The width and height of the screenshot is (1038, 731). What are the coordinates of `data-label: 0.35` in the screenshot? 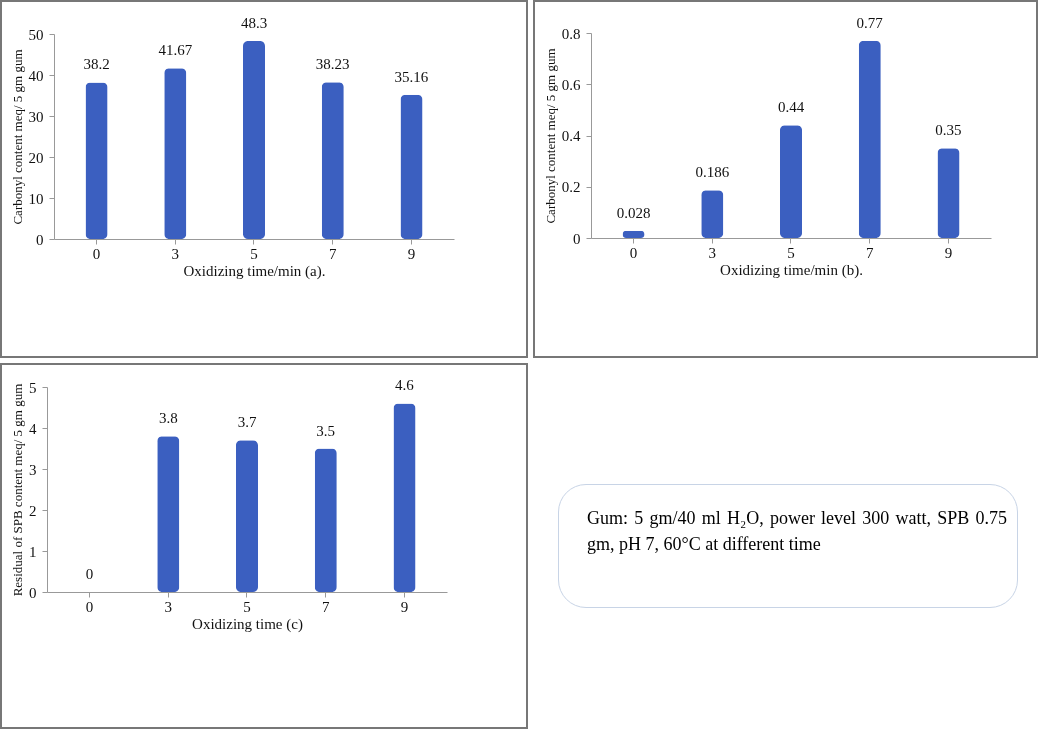 It's located at (948, 130).